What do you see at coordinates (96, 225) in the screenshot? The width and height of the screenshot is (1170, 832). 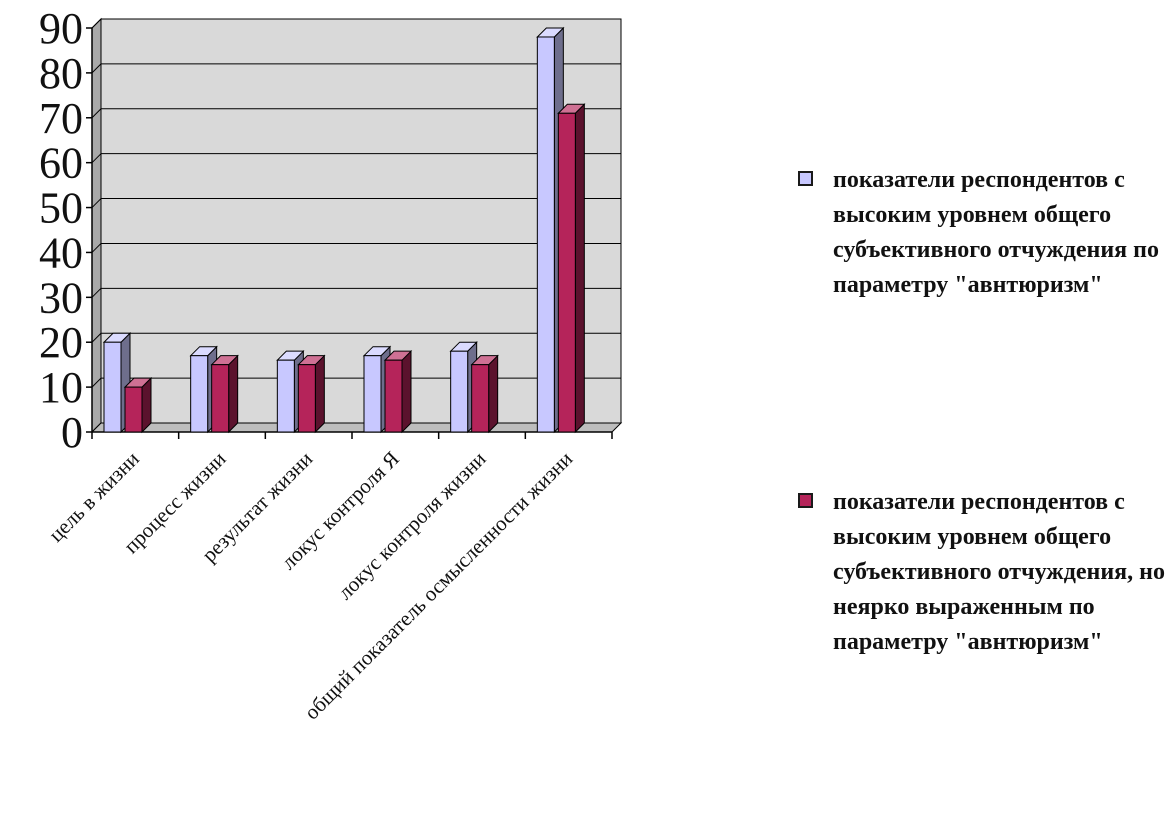 I see `plot-side-wall` at bounding box center [96, 225].